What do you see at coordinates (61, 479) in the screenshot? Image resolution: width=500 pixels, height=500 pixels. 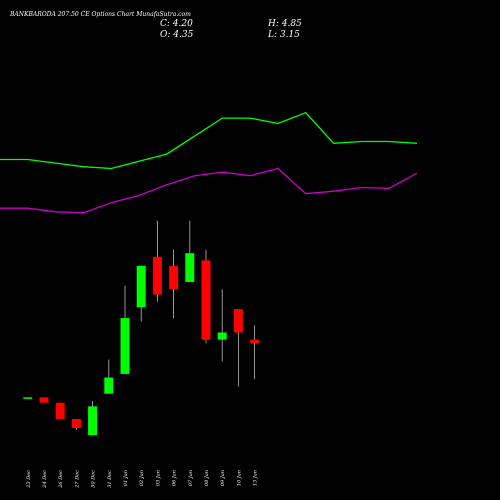 I see `x-tick-label: 26 Dec` at bounding box center [61, 479].